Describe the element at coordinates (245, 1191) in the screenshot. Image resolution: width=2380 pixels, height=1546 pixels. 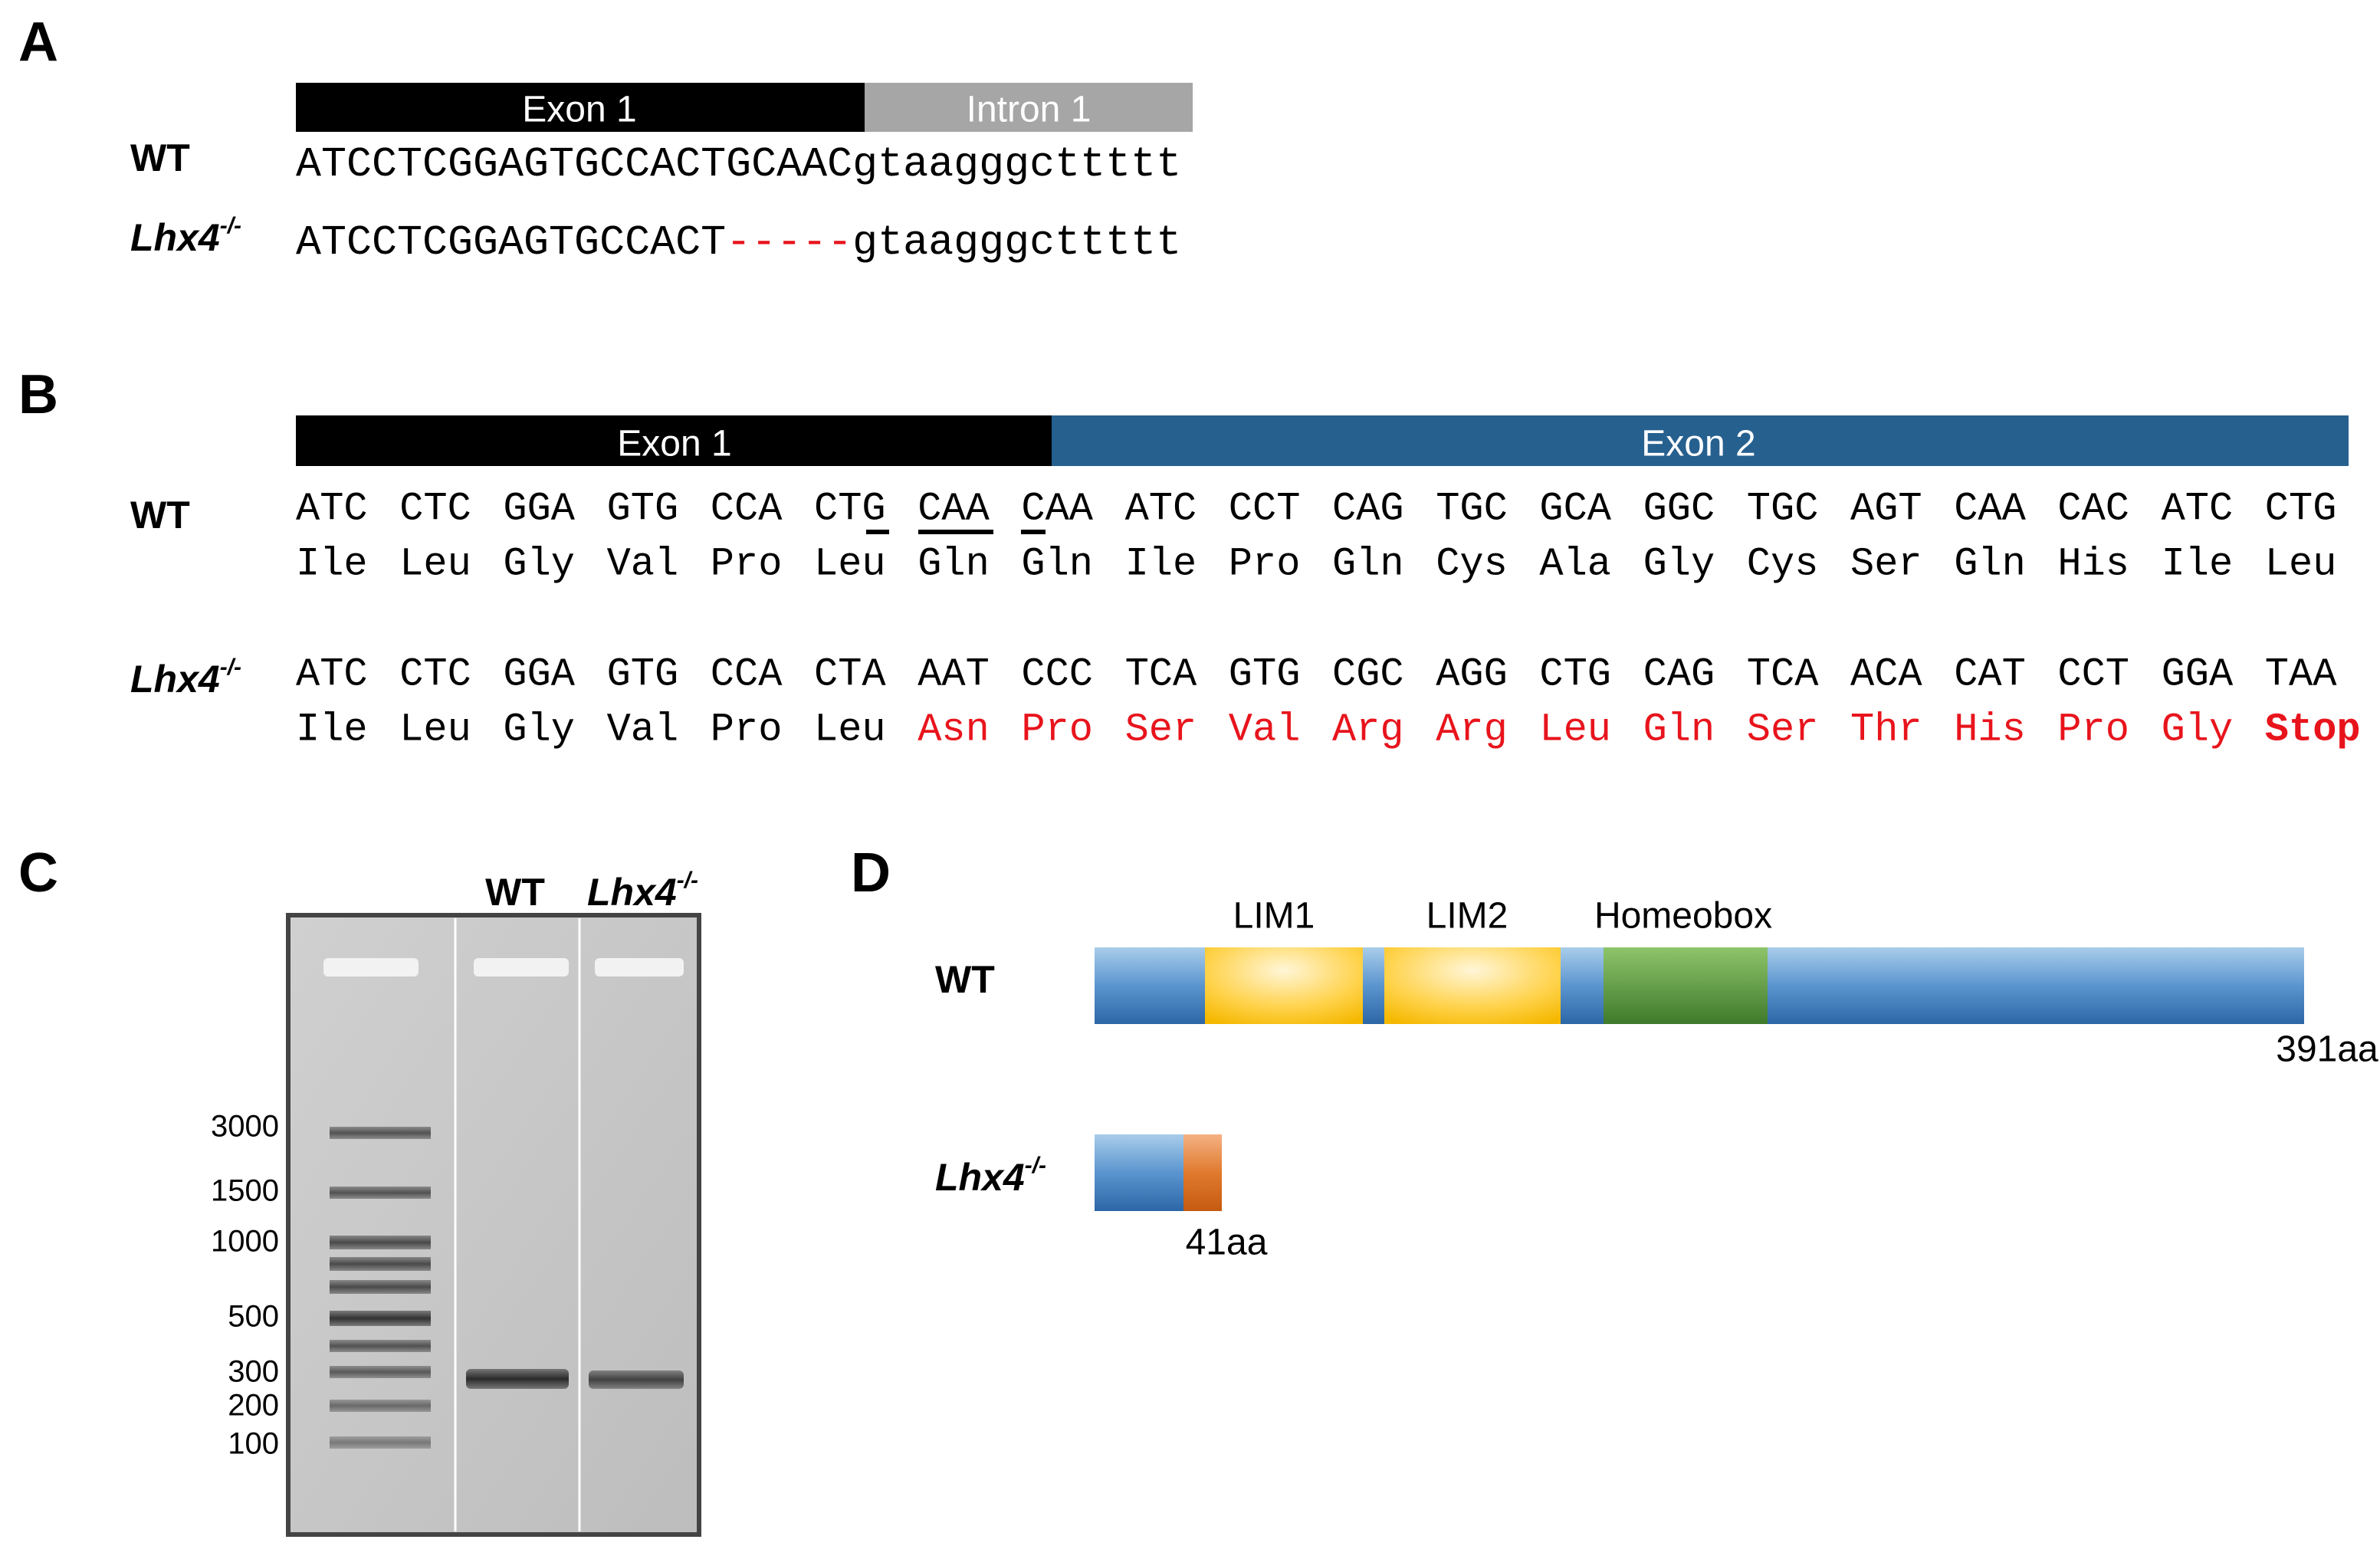
I see `ladder-label: 1500` at that location.